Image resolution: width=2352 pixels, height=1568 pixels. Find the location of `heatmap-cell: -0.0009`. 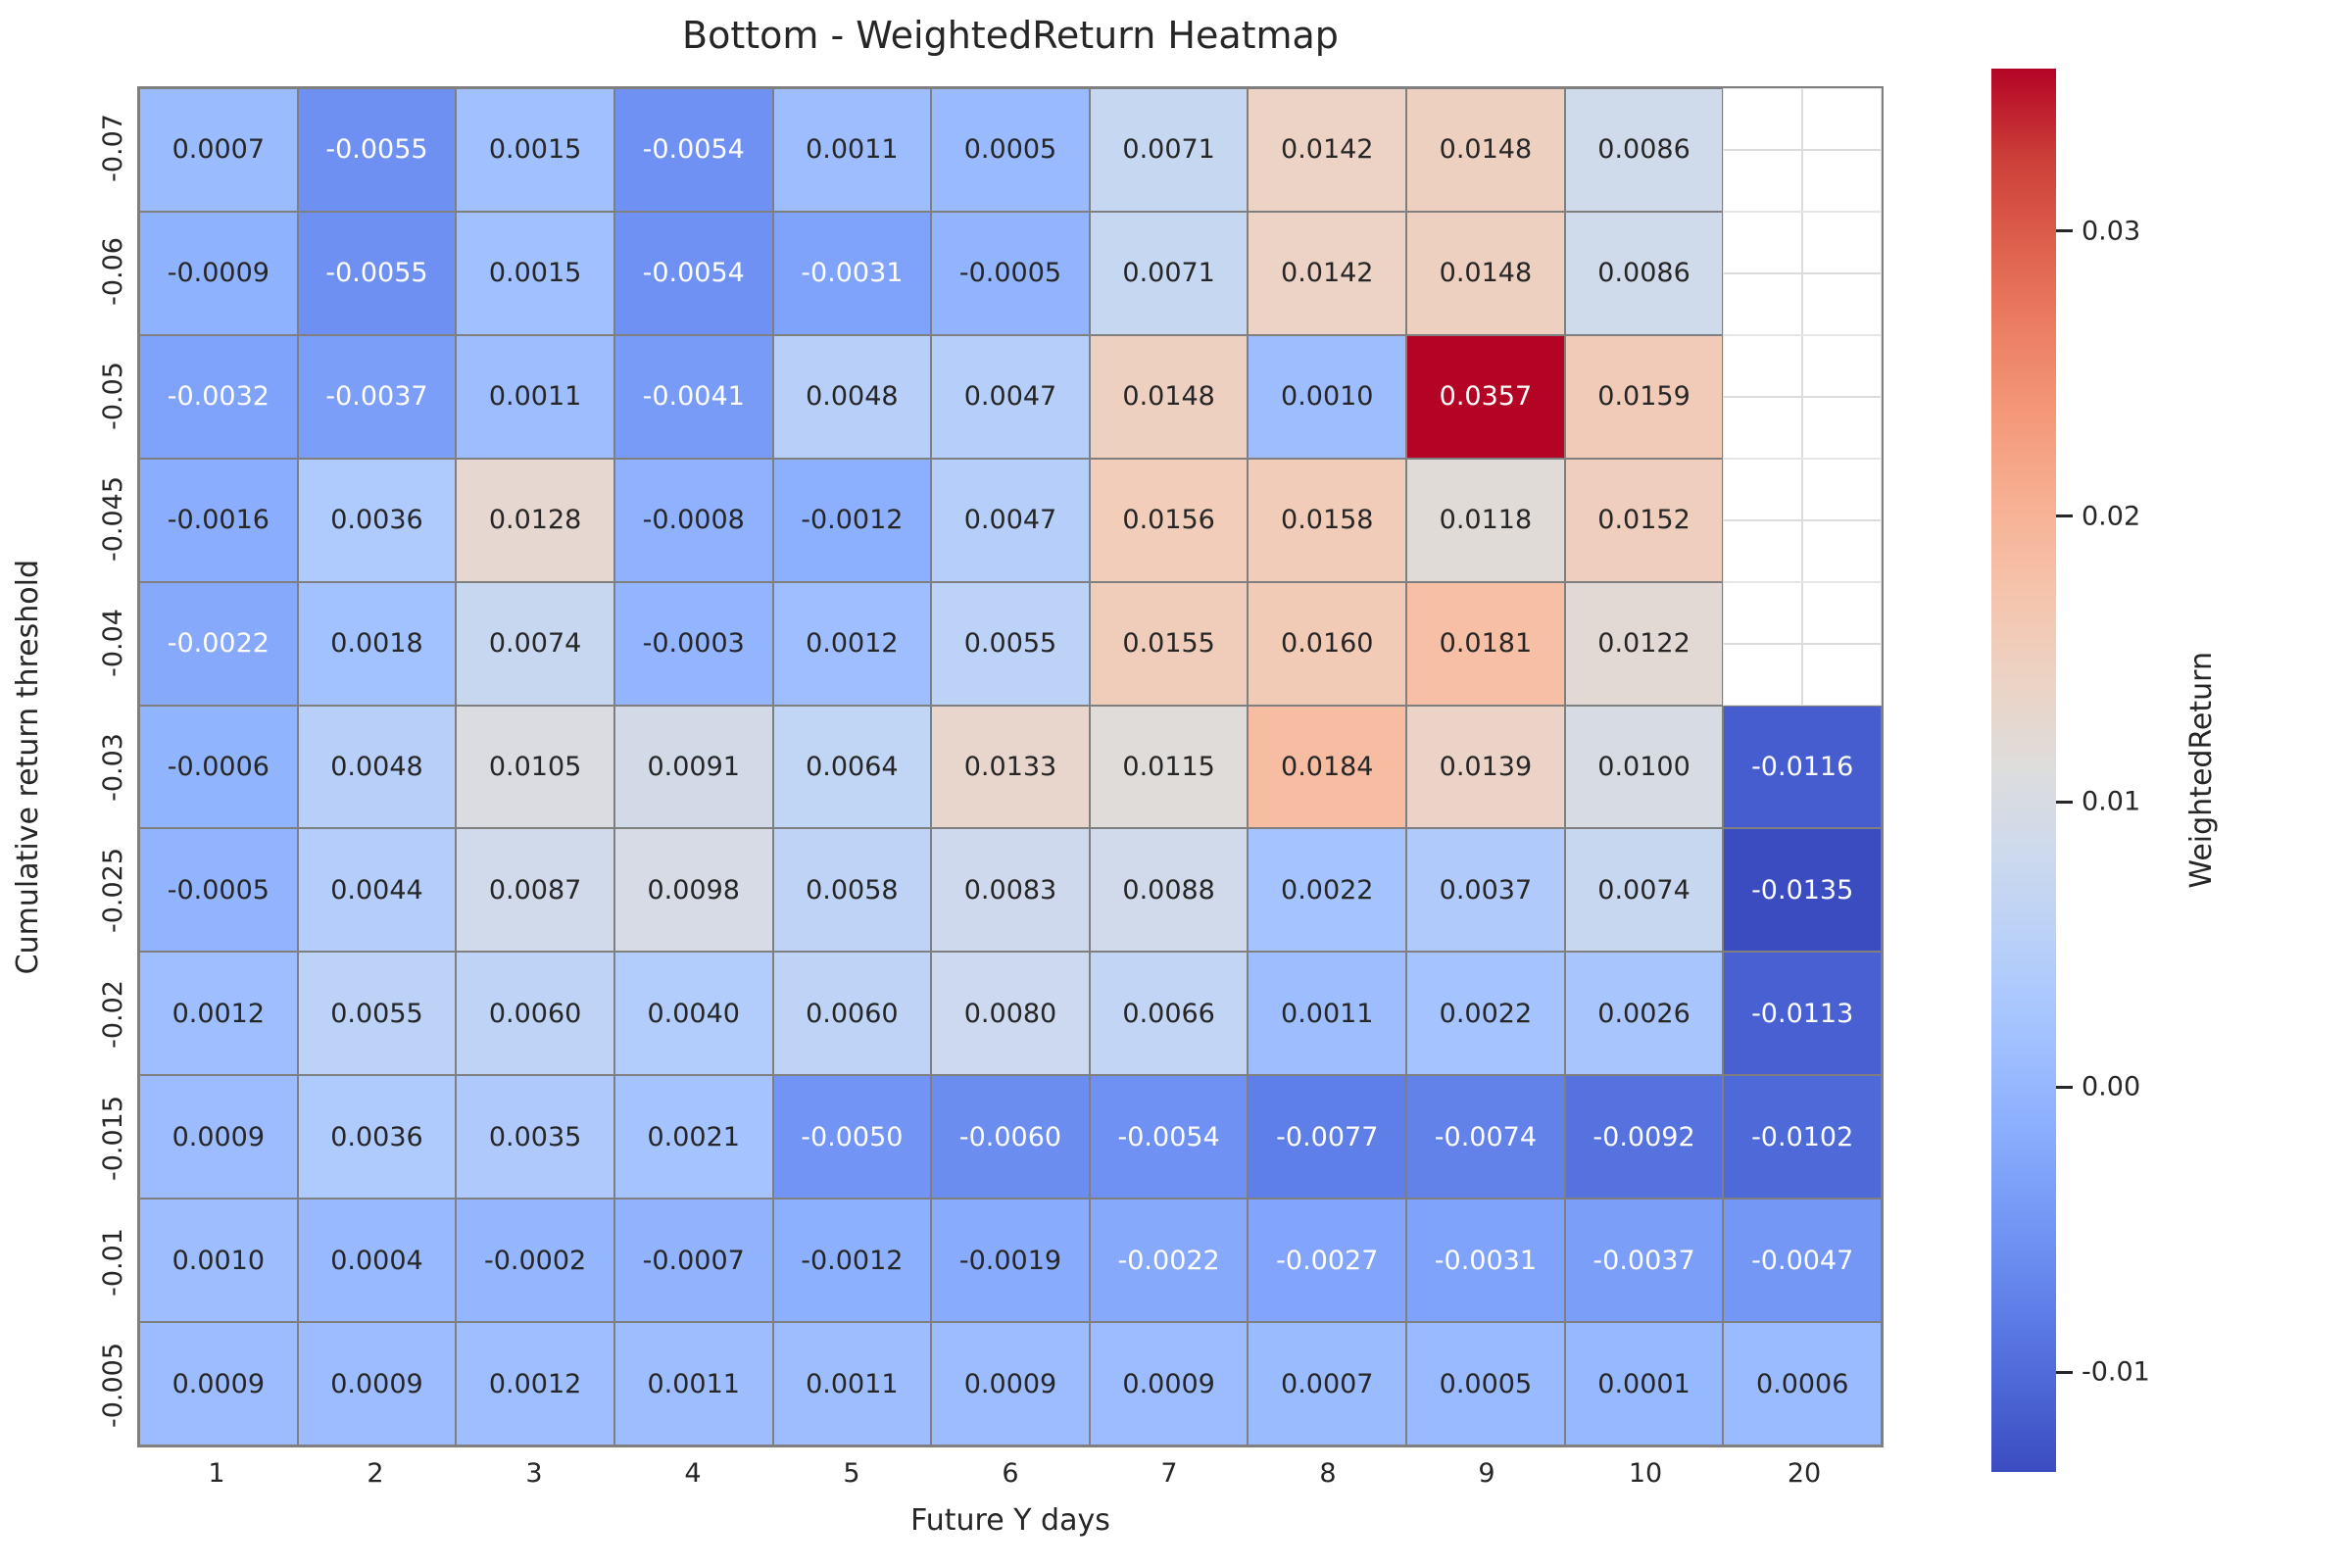

heatmap-cell: -0.0009 is located at coordinates (218, 273).